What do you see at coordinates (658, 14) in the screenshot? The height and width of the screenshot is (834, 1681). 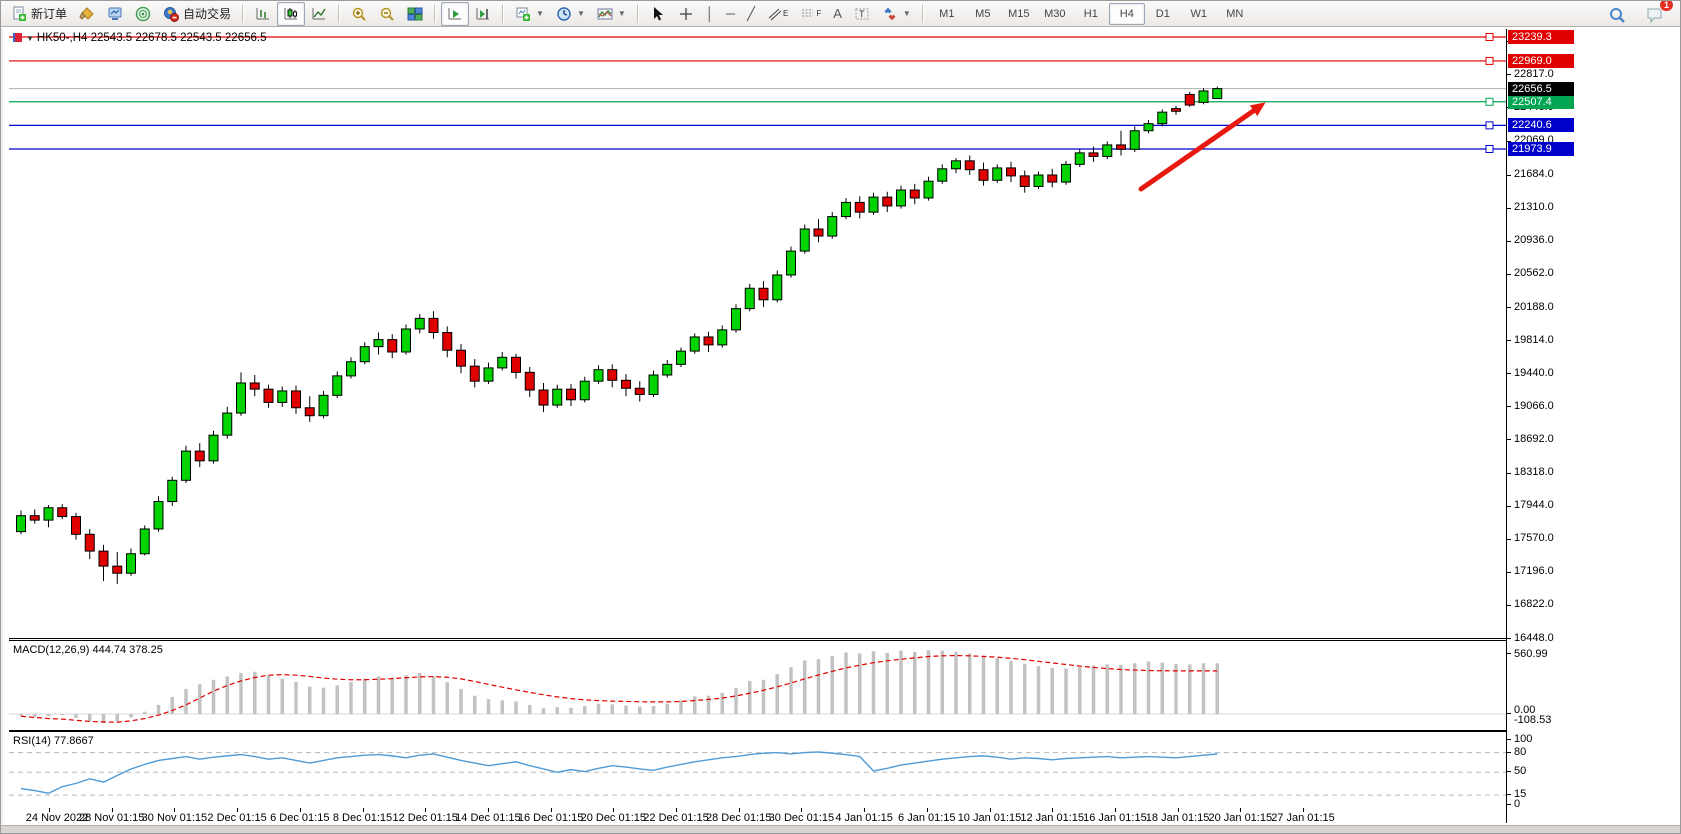 I see `cursor-tool-button` at bounding box center [658, 14].